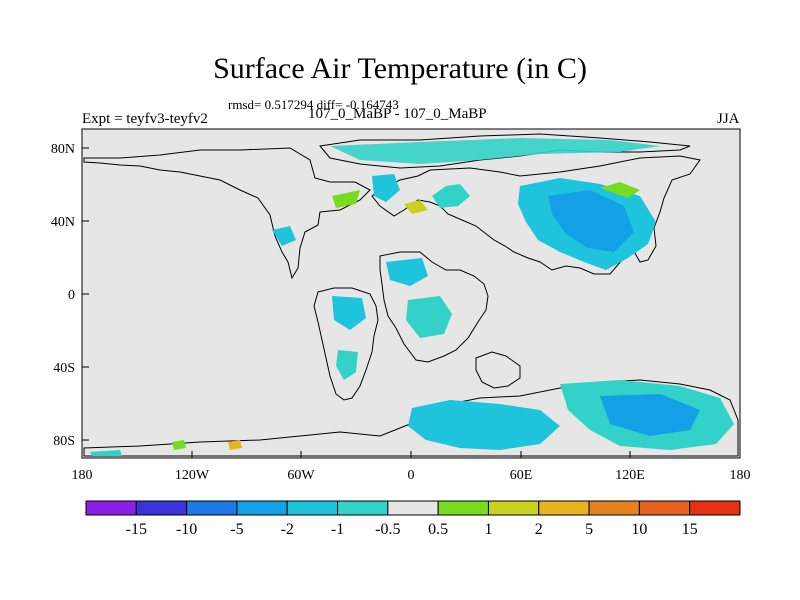  Describe the element at coordinates (63, 149) in the screenshot. I see `y-tick-label: 80N` at that location.